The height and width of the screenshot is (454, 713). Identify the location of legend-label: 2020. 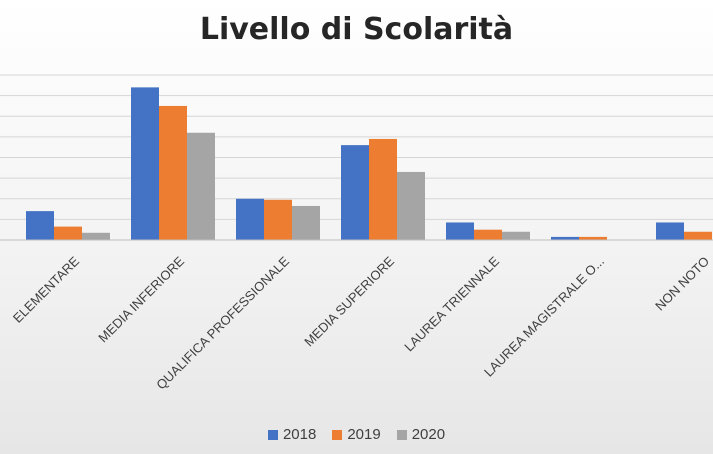
(428, 434).